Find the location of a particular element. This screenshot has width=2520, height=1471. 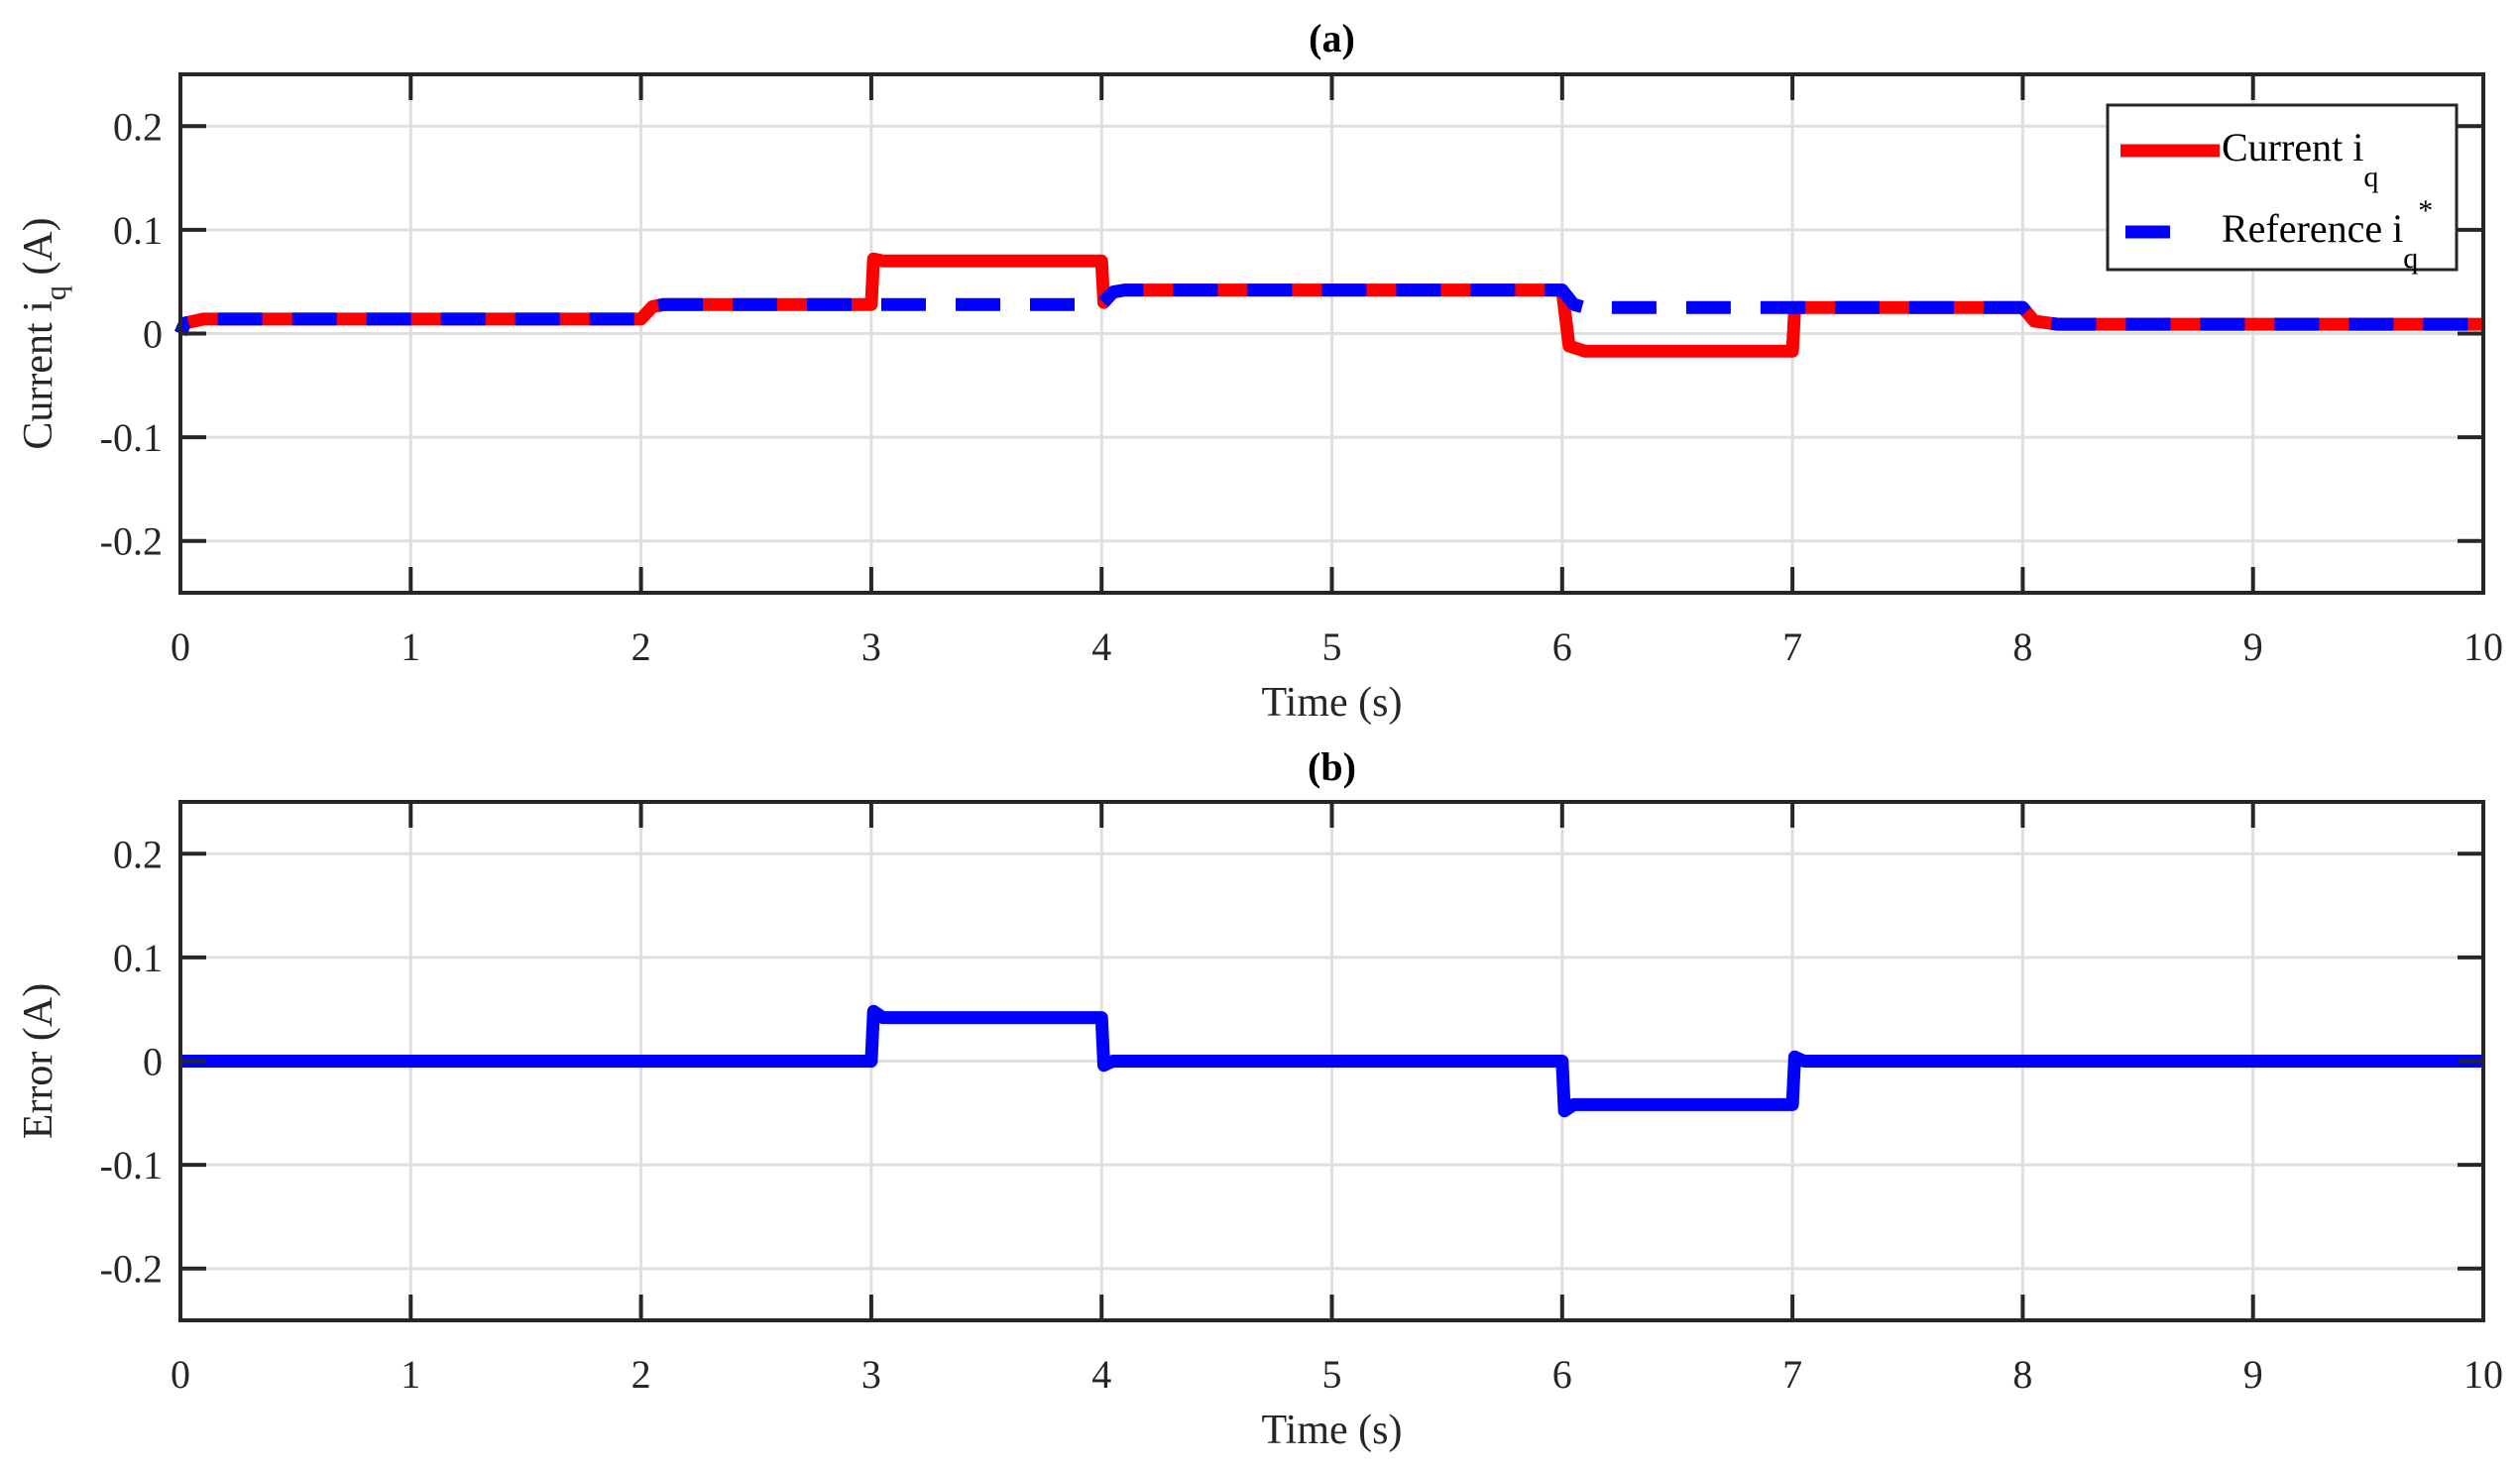

legend-label: Reference iq* is located at coordinates (2327, 235).